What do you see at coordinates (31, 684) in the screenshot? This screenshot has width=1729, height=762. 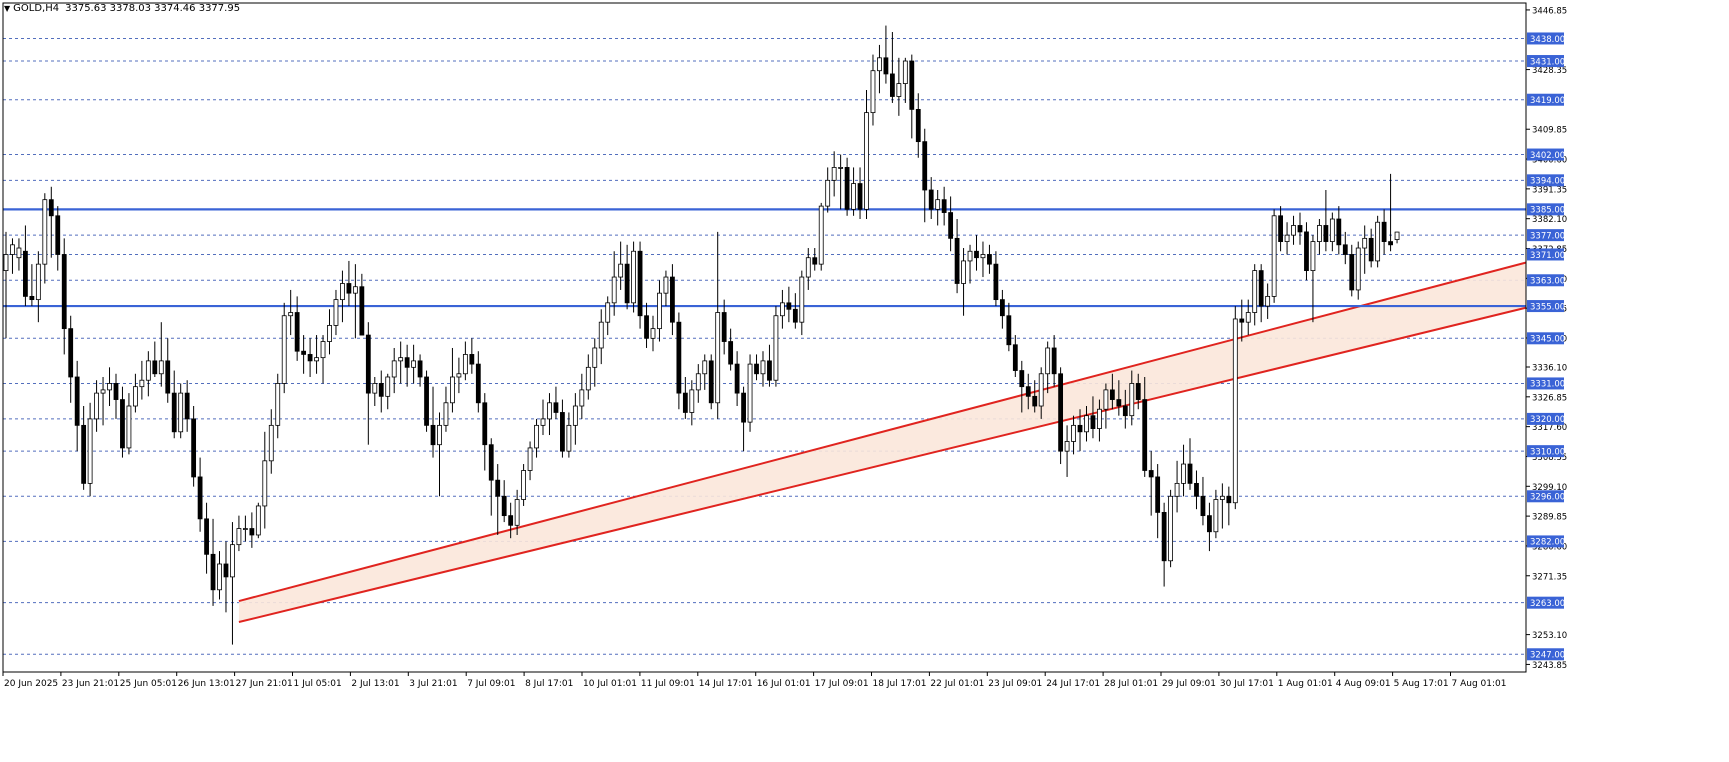 I see `time-tick-label: 20 Jun 2025` at bounding box center [31, 684].